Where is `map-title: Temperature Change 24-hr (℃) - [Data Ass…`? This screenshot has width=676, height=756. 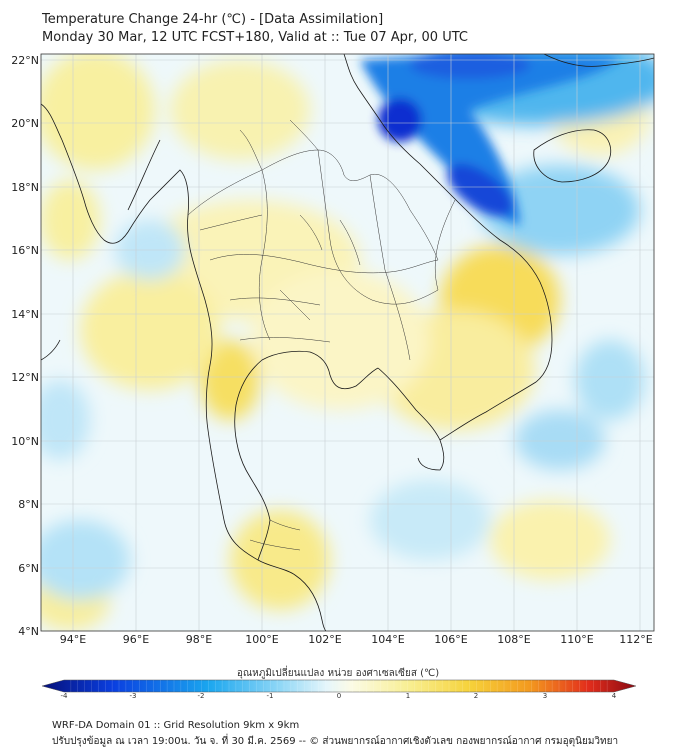 map-title: Temperature Change 24-hr (℃) - [Data Ass… is located at coordinates (213, 19).